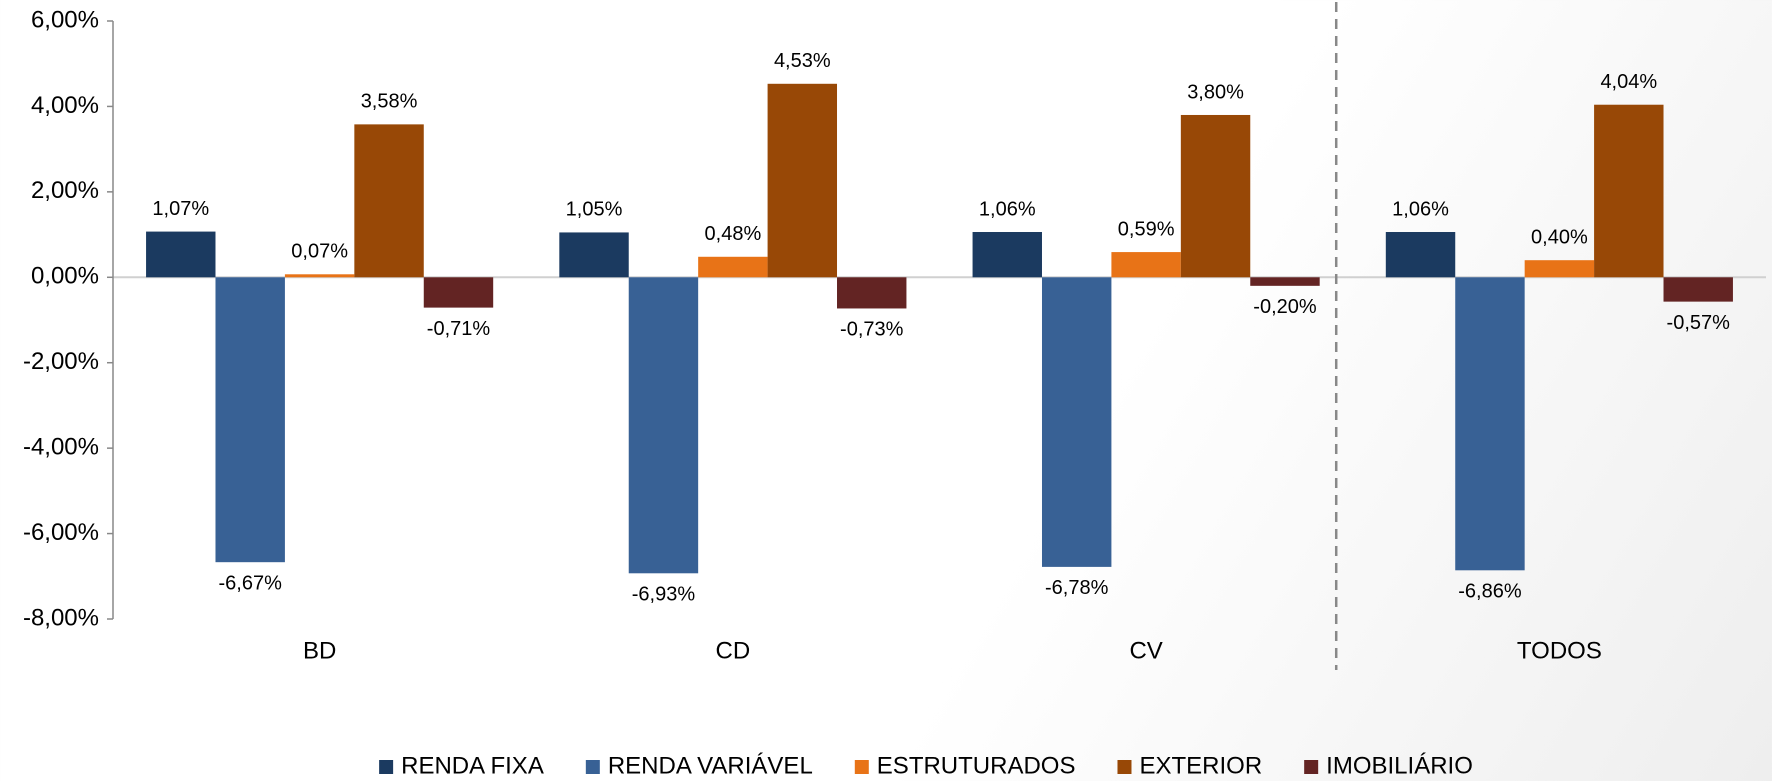 Image resolution: width=1772 pixels, height=781 pixels. Describe the element at coordinates (180, 209) in the screenshot. I see `data-label: 1,07%` at that location.